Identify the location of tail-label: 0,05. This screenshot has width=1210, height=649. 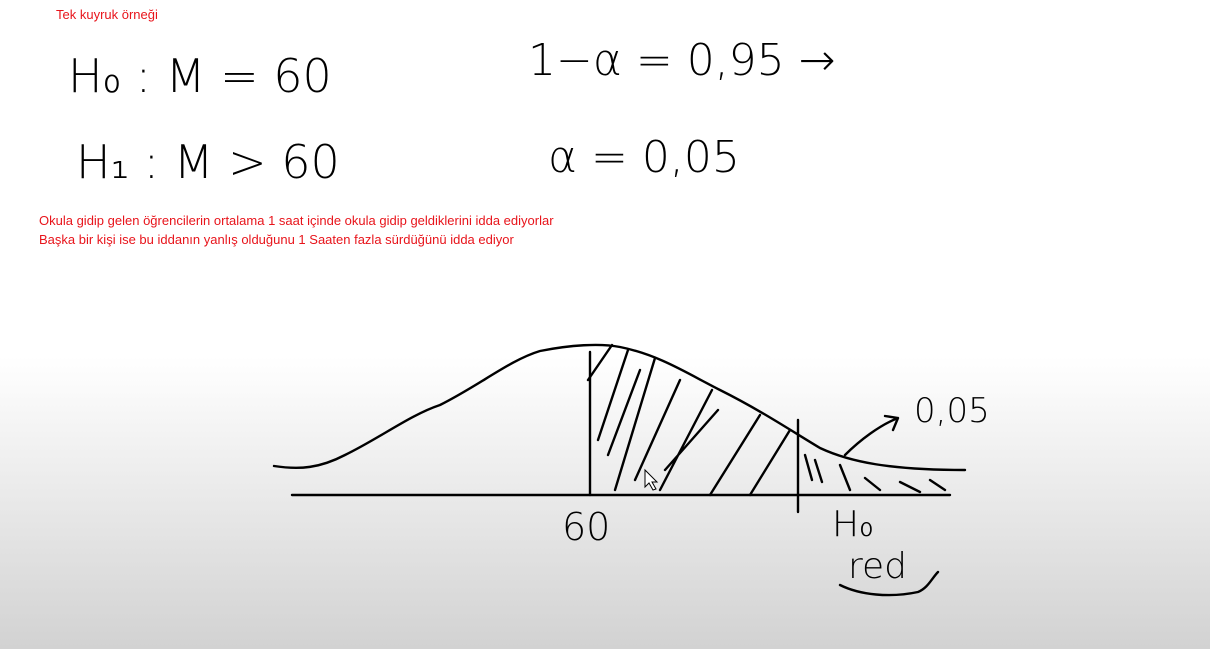
(952, 411).